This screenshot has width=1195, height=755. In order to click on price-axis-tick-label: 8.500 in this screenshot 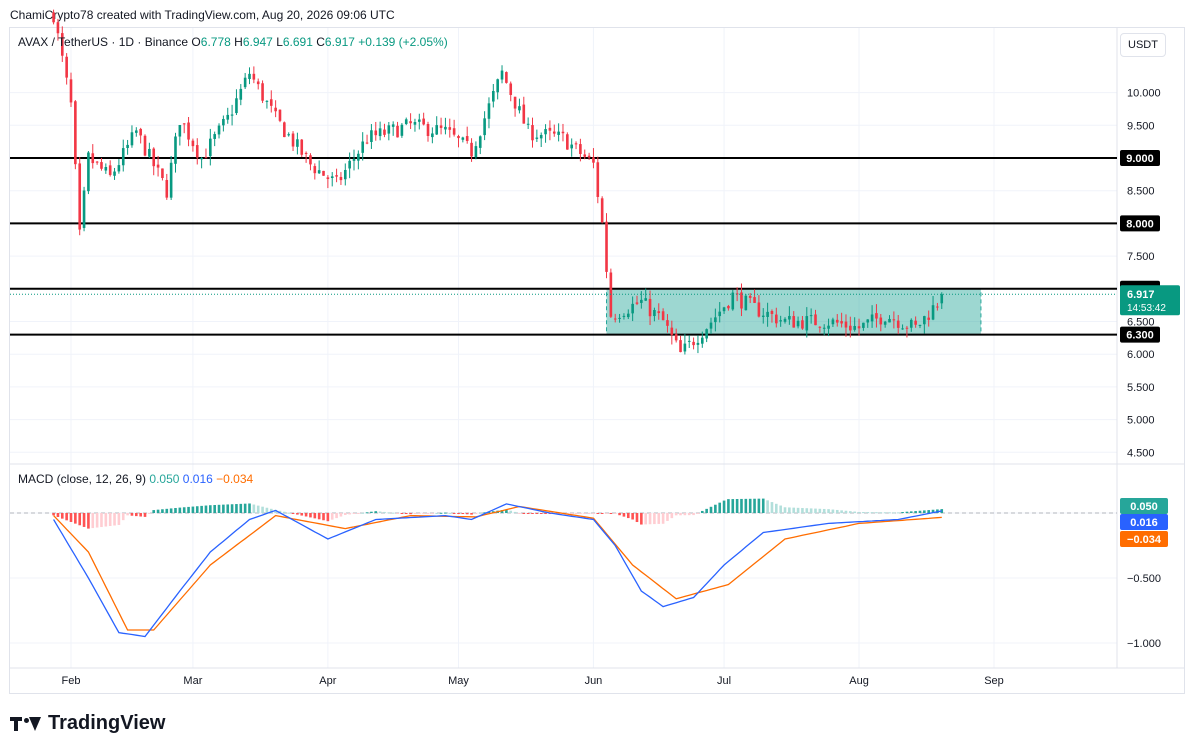, I will do `click(1141, 192)`.